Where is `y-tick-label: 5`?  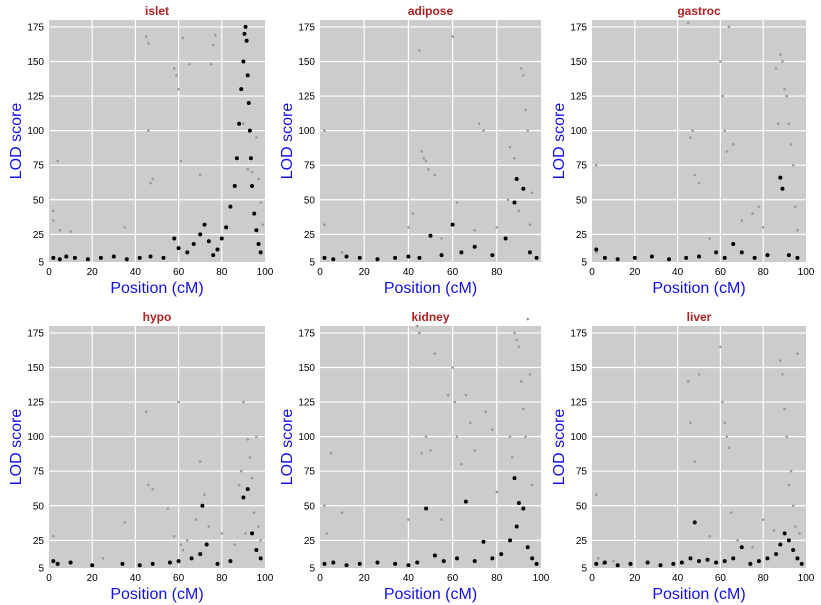 y-tick-label: 5 is located at coordinates (312, 569).